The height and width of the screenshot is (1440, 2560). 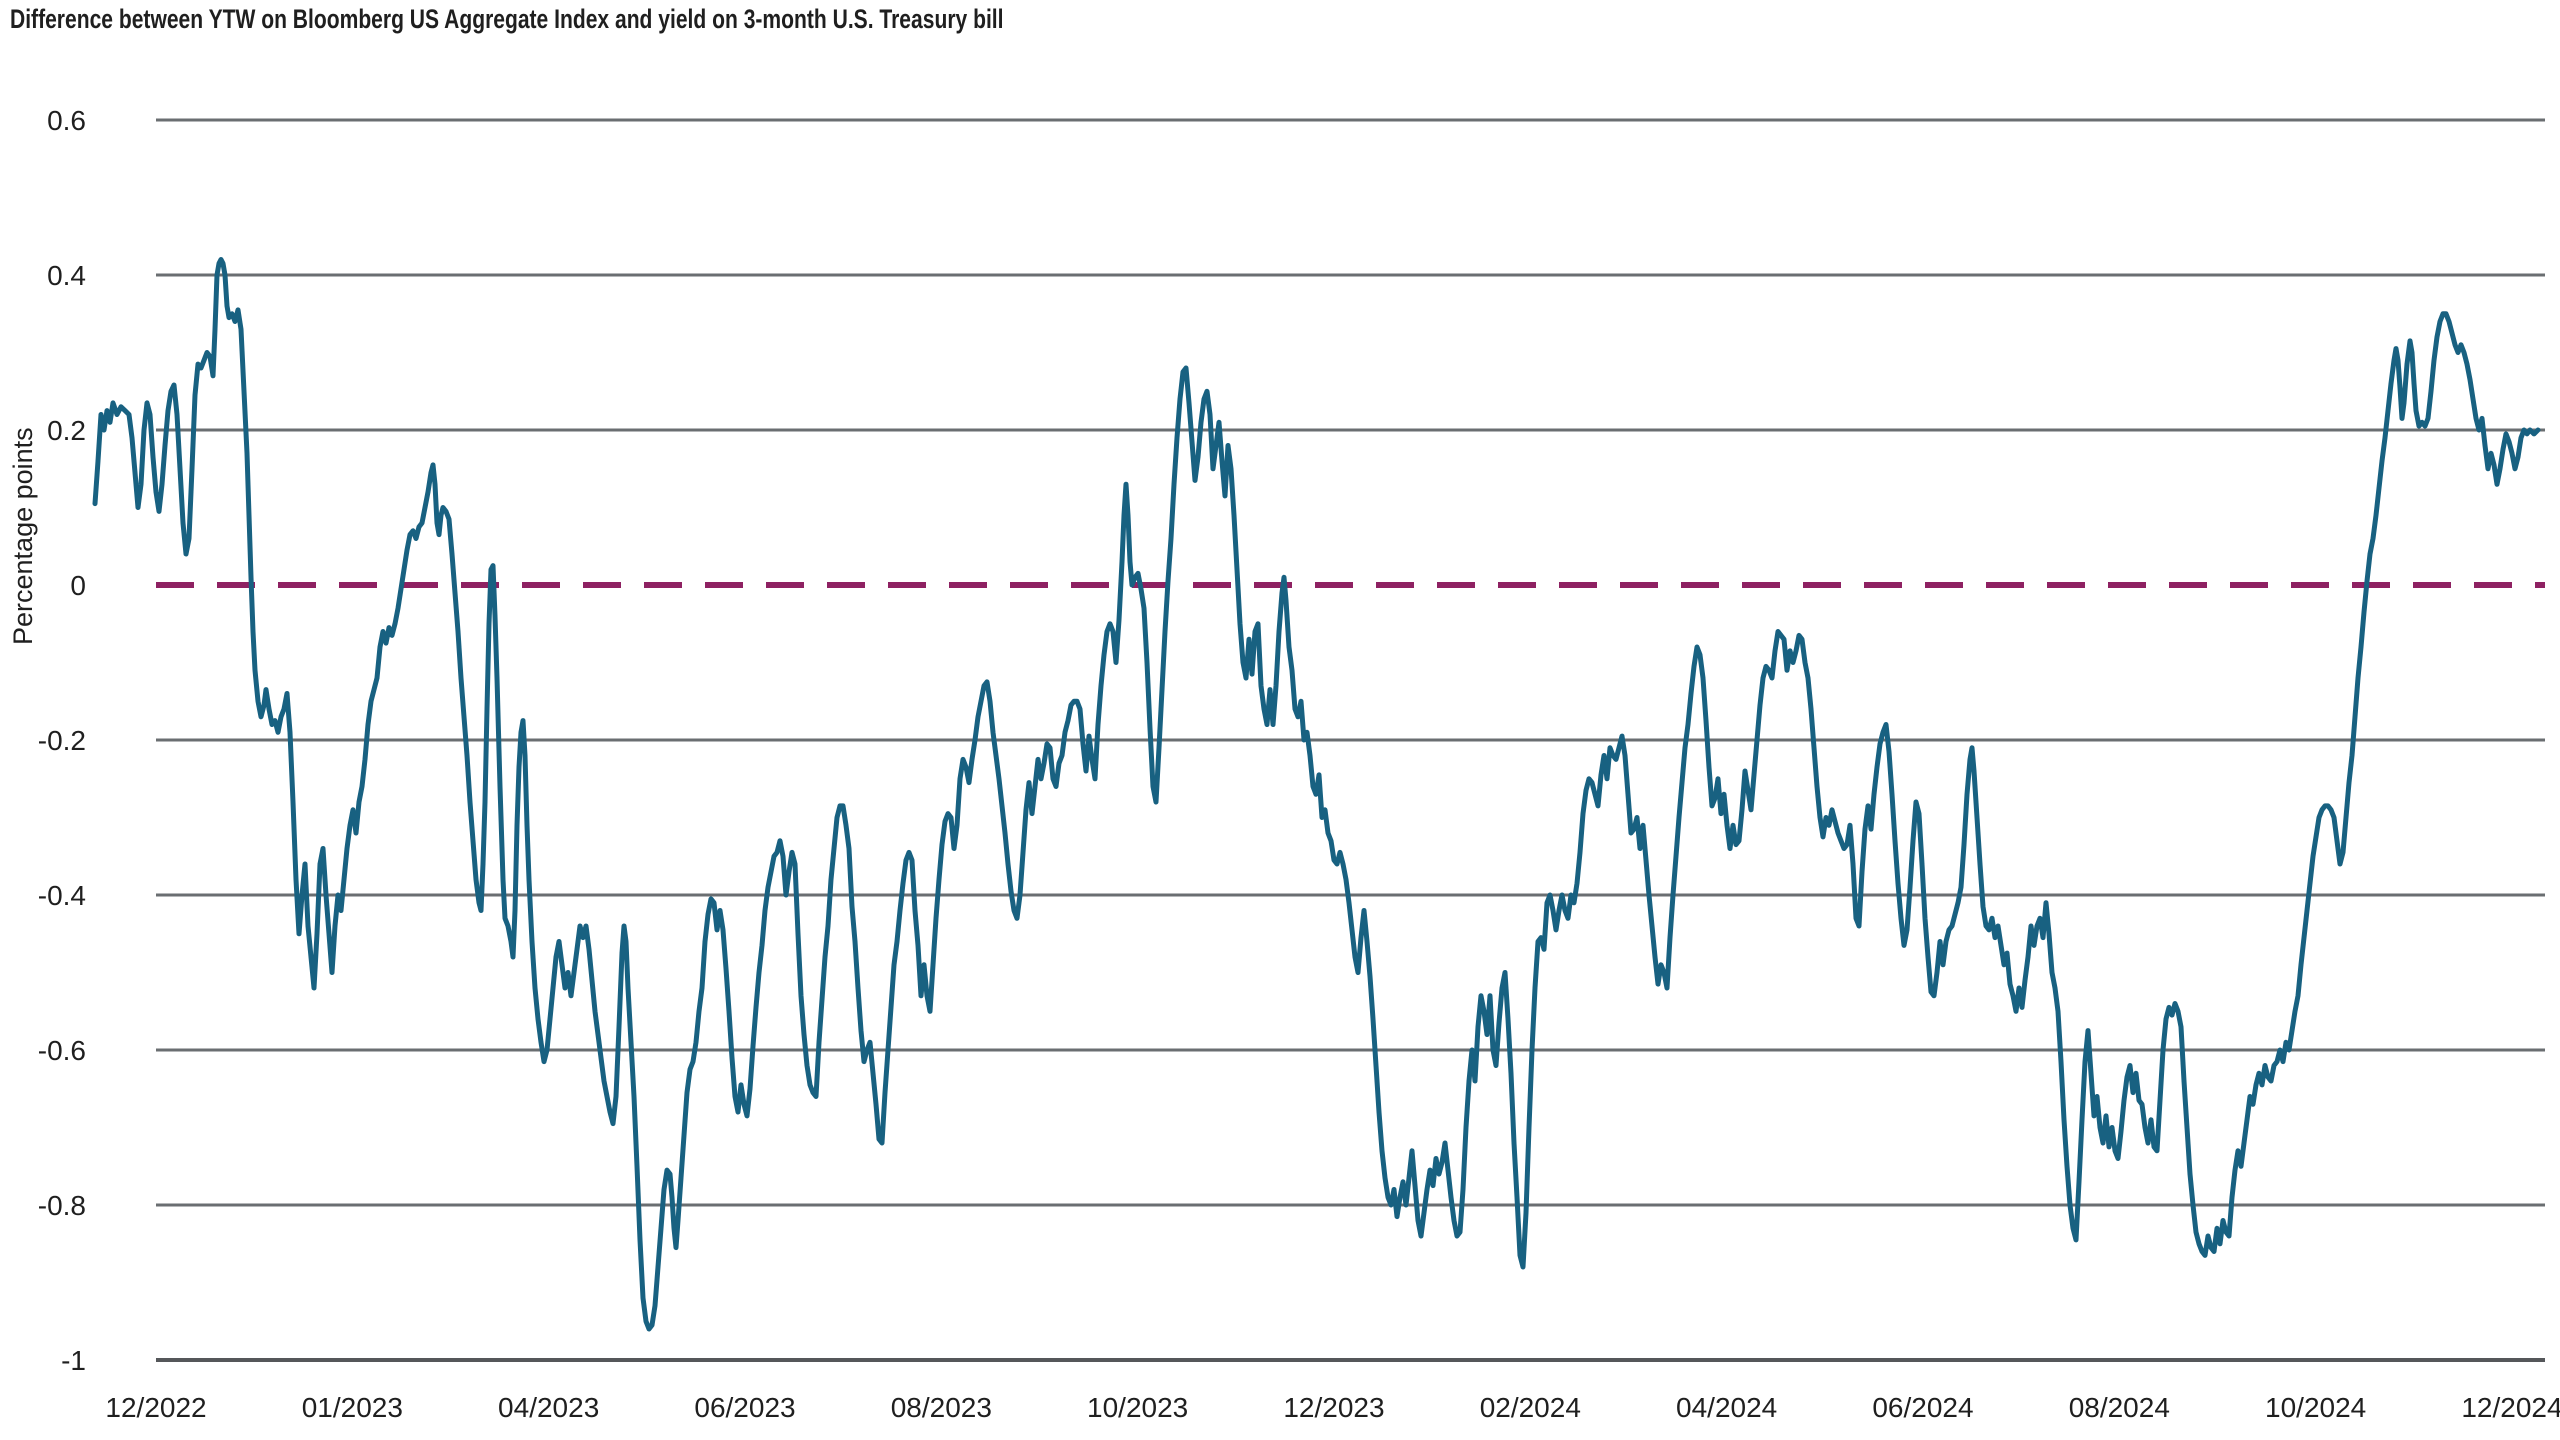 I want to click on x-tick-label: 08/2023, so click(x=941, y=1407).